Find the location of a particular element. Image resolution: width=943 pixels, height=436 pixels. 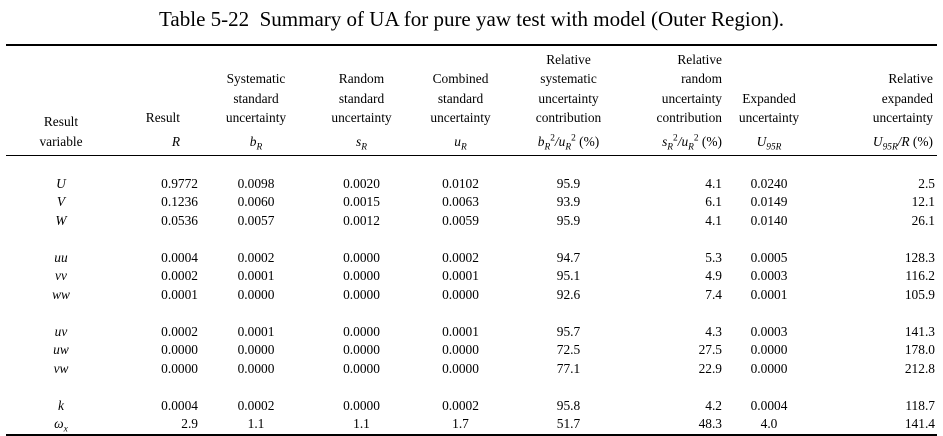

table-cell: 1.7 is located at coordinates (460, 425).